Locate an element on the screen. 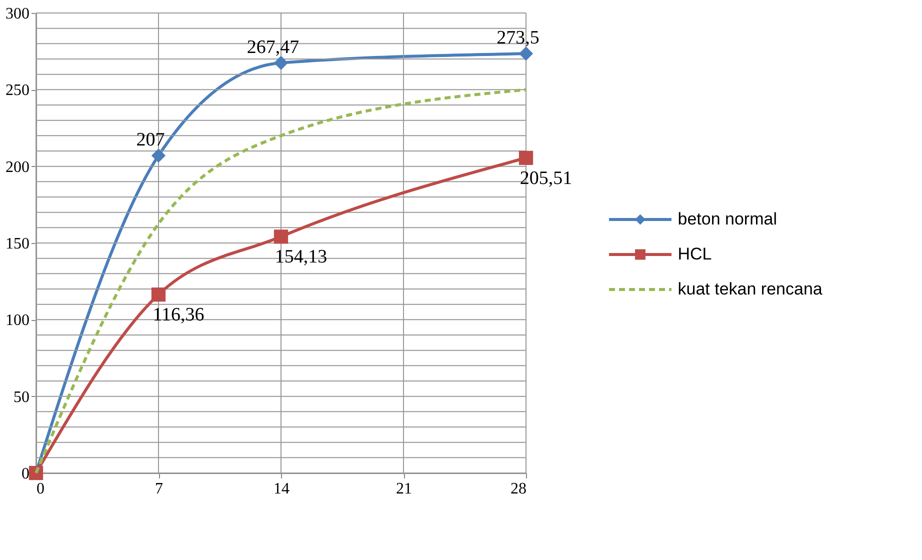 Image resolution: width=922 pixels, height=560 pixels. y-tick-label: 200 is located at coordinates (18, 167).